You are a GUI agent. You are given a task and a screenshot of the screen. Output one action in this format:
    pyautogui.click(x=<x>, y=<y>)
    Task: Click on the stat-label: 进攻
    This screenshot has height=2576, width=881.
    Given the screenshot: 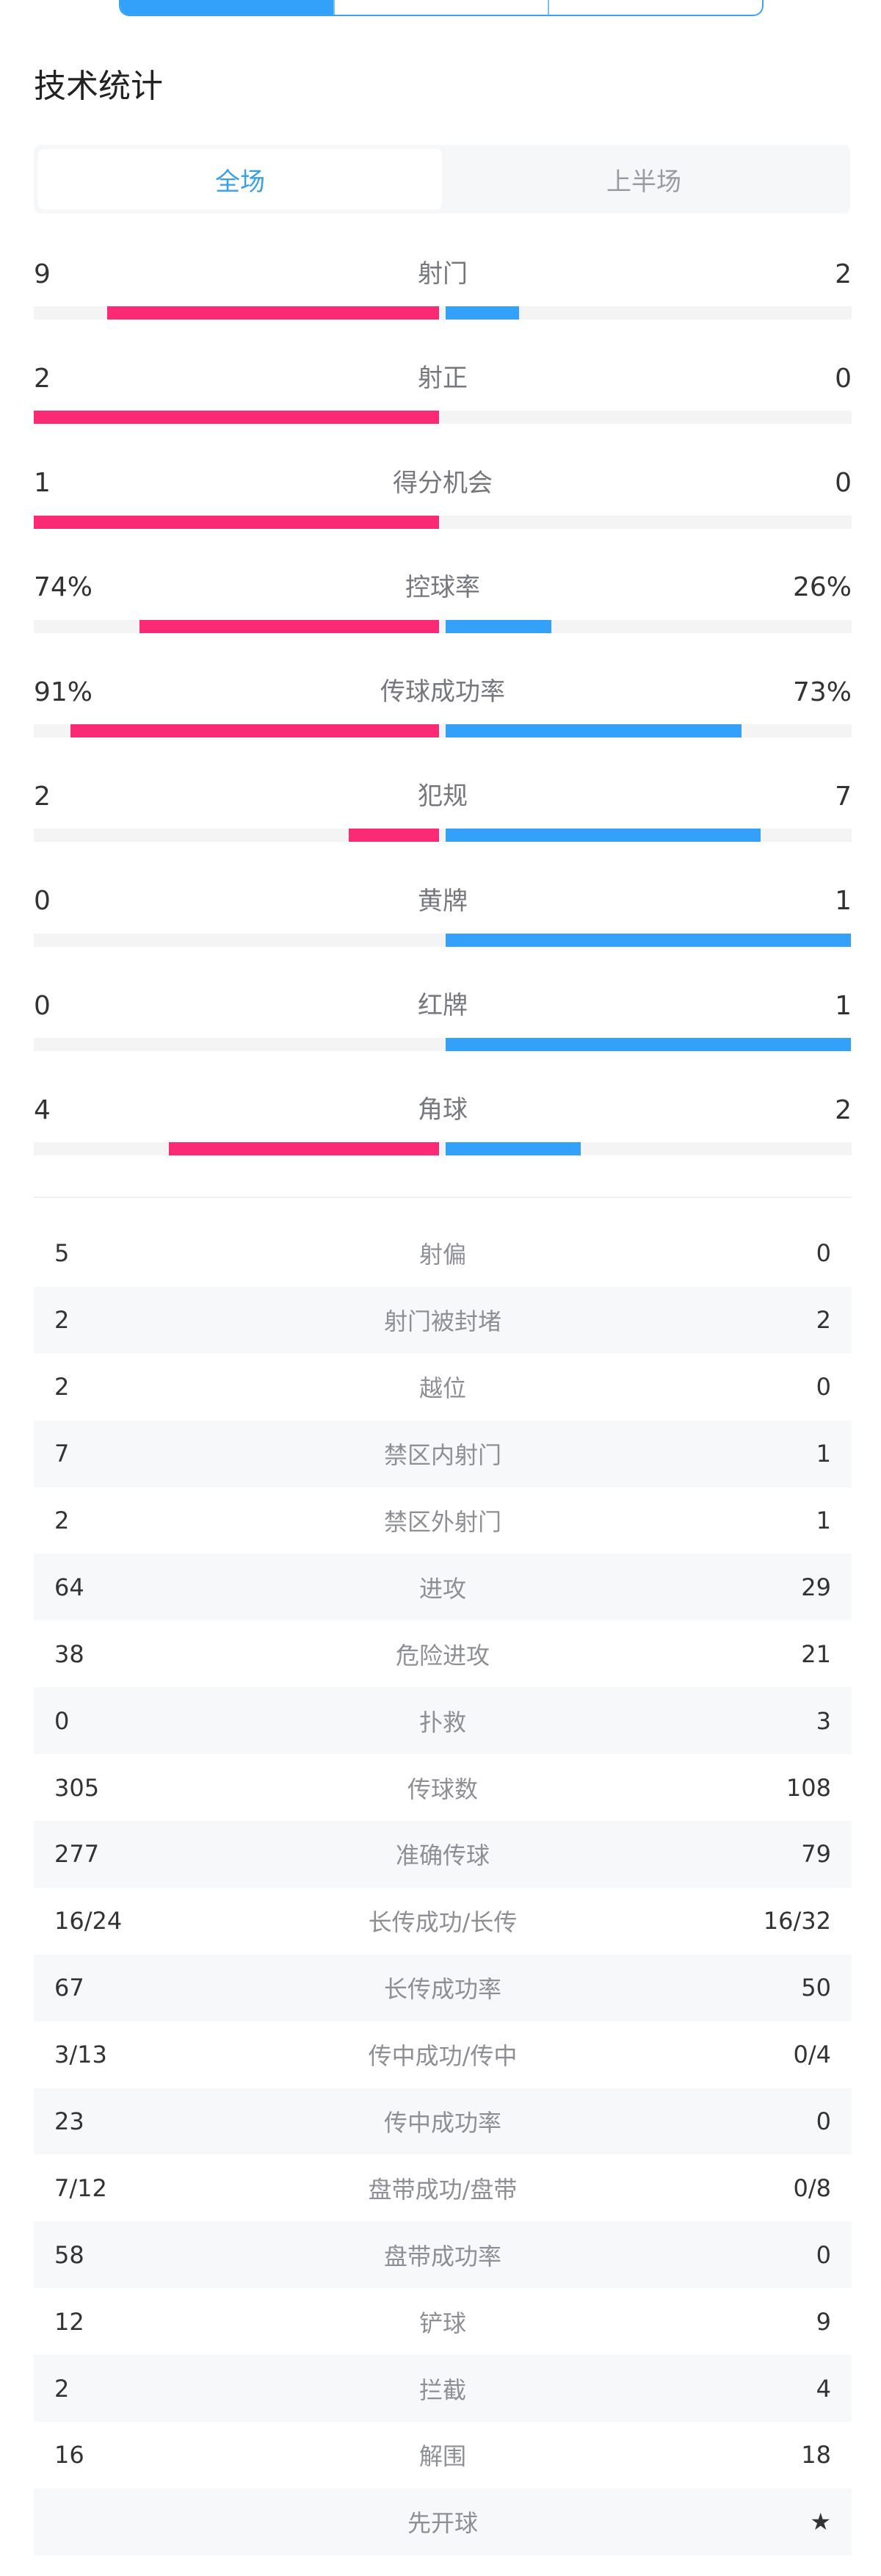 What is the action you would take?
    pyautogui.click(x=442, y=1588)
    